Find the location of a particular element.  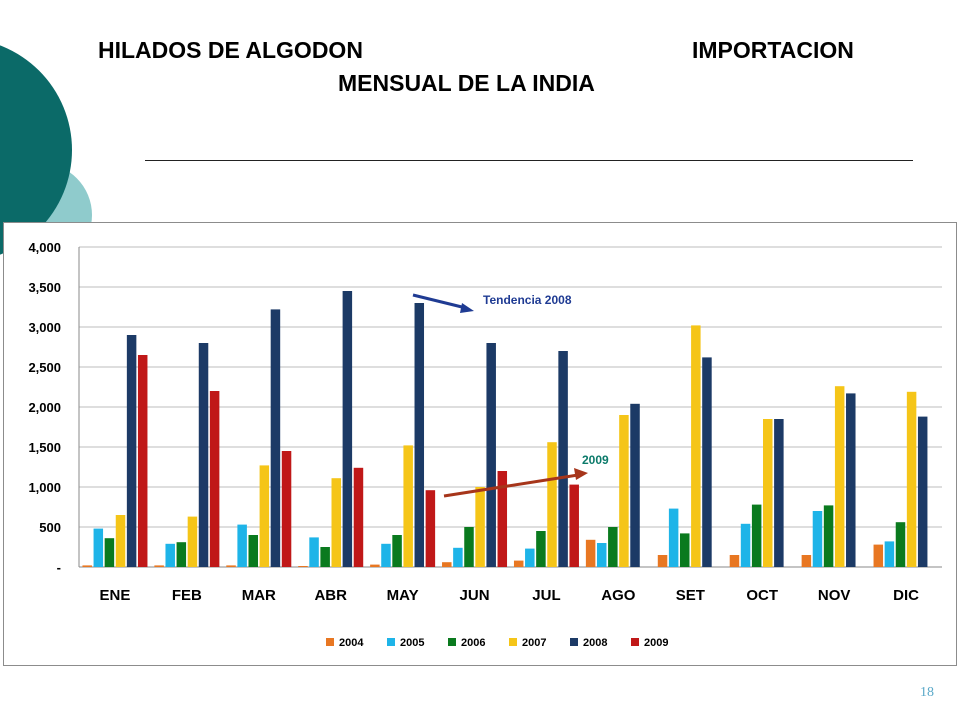

bar-2004-abr is located at coordinates (303, 566).